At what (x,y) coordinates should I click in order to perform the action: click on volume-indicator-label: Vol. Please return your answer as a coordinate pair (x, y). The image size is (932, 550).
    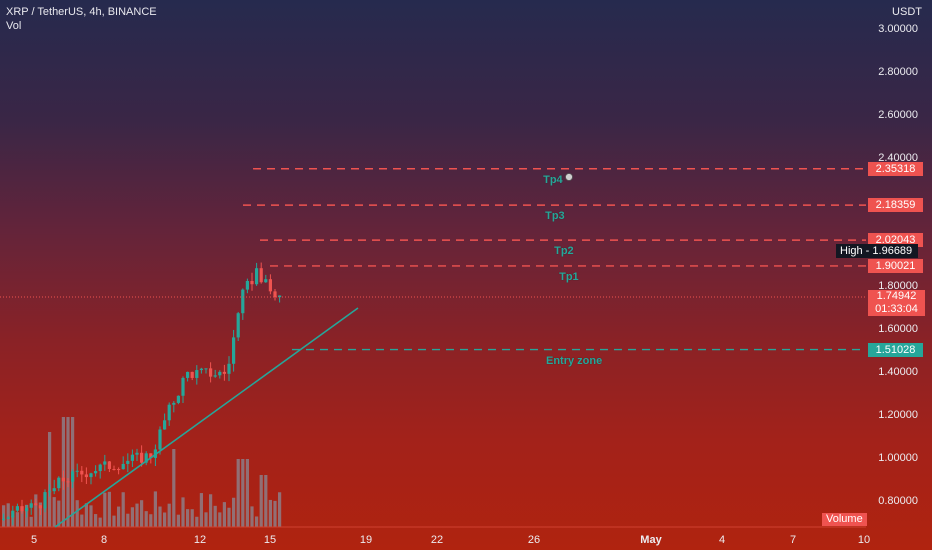
    Looking at the image, I should click on (14, 26).